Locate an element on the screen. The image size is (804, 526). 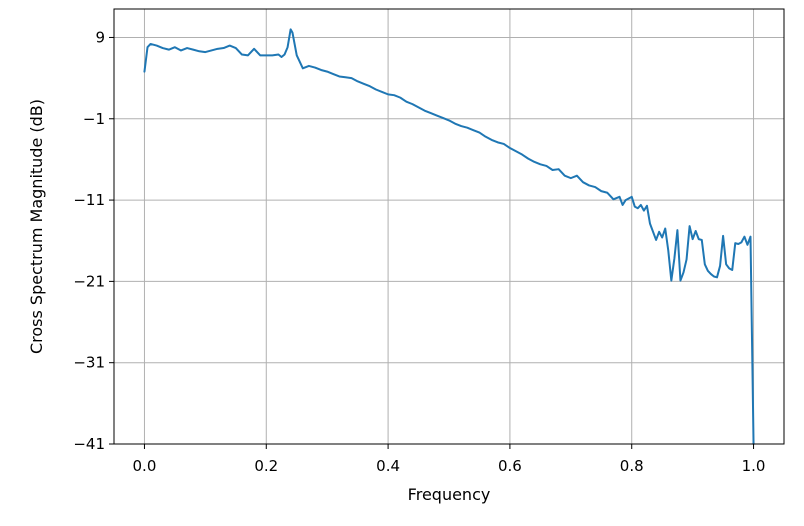
y-tick-label: −31 is located at coordinates (89, 363).